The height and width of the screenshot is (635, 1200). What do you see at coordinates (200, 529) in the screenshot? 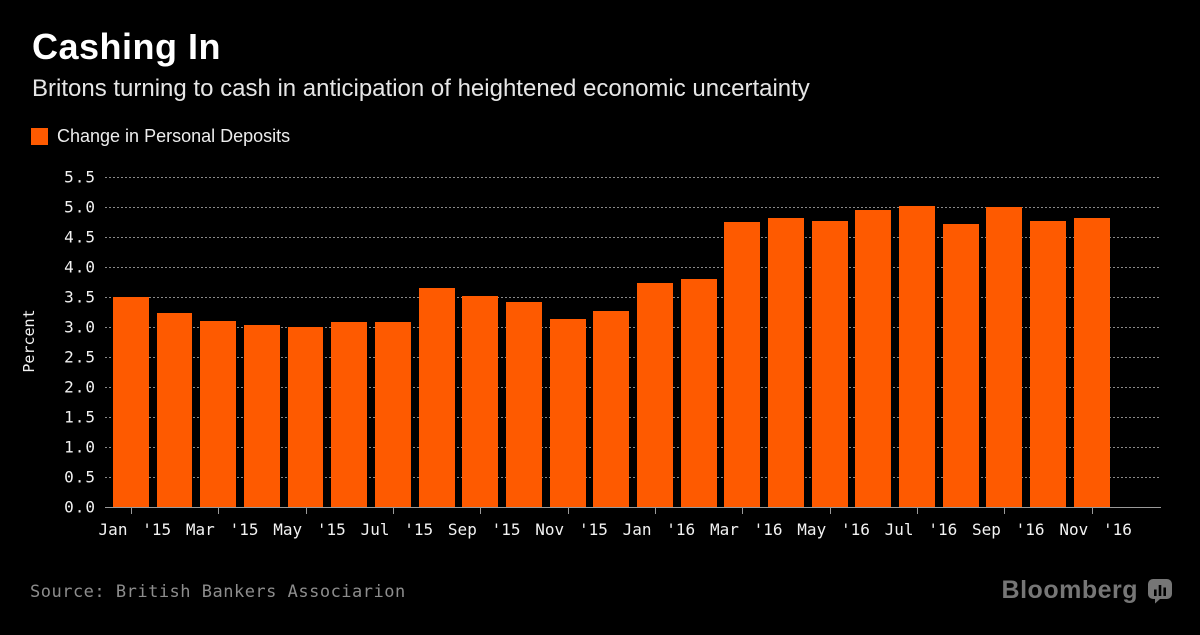
I see `x-tick-label: Mar` at bounding box center [200, 529].